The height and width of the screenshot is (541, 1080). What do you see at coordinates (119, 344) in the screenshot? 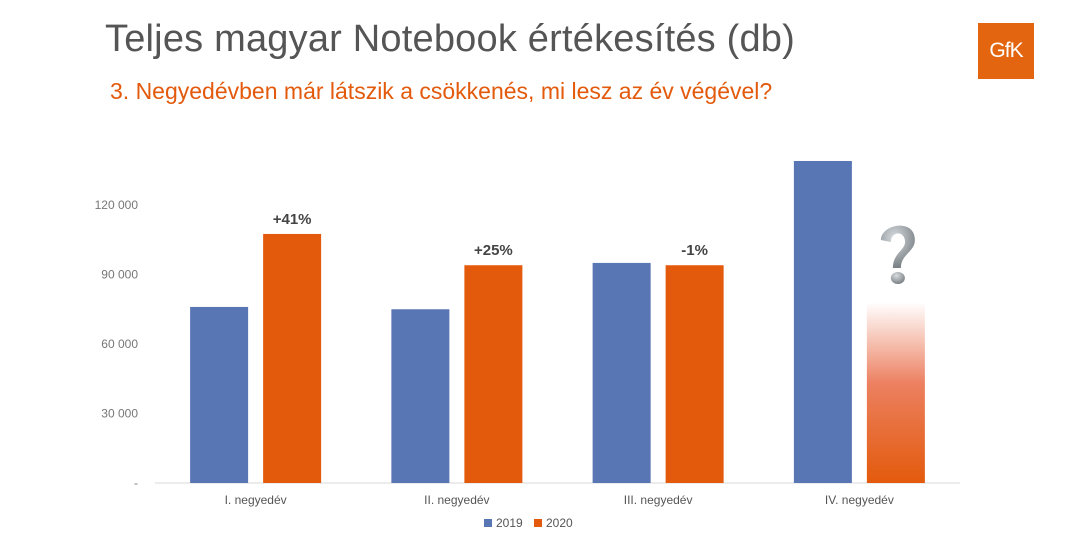
I see `y-tick-label: 60 000` at bounding box center [119, 344].